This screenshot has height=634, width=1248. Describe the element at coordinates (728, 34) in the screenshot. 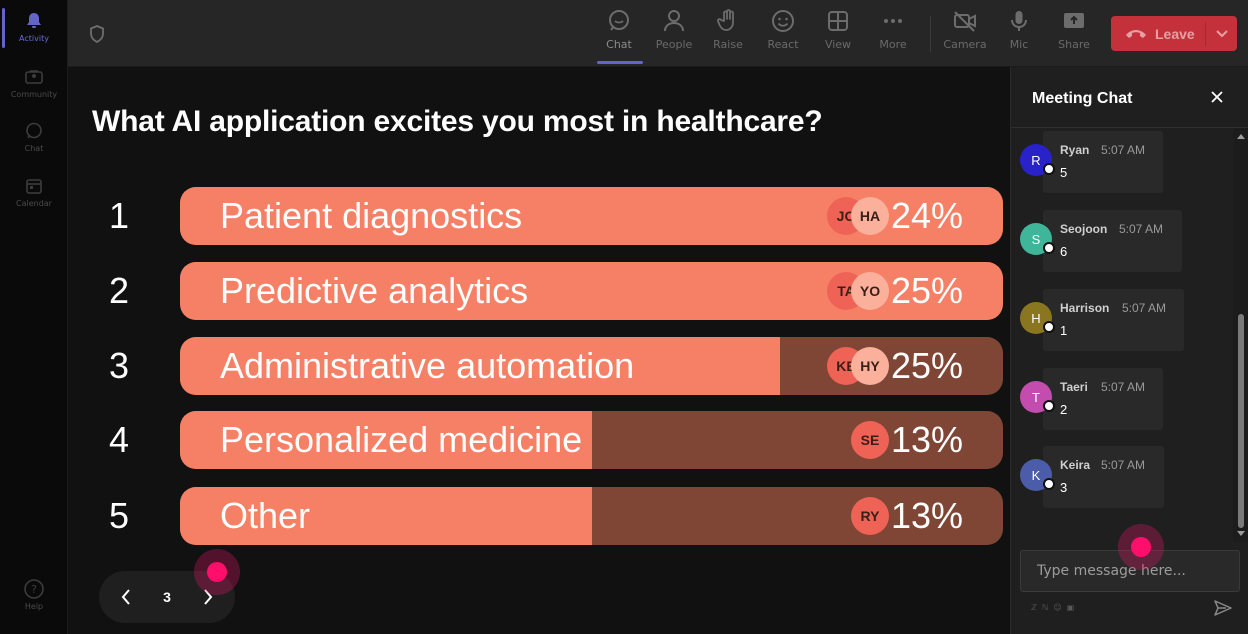

I see `raise-hand-button: Raise` at that location.